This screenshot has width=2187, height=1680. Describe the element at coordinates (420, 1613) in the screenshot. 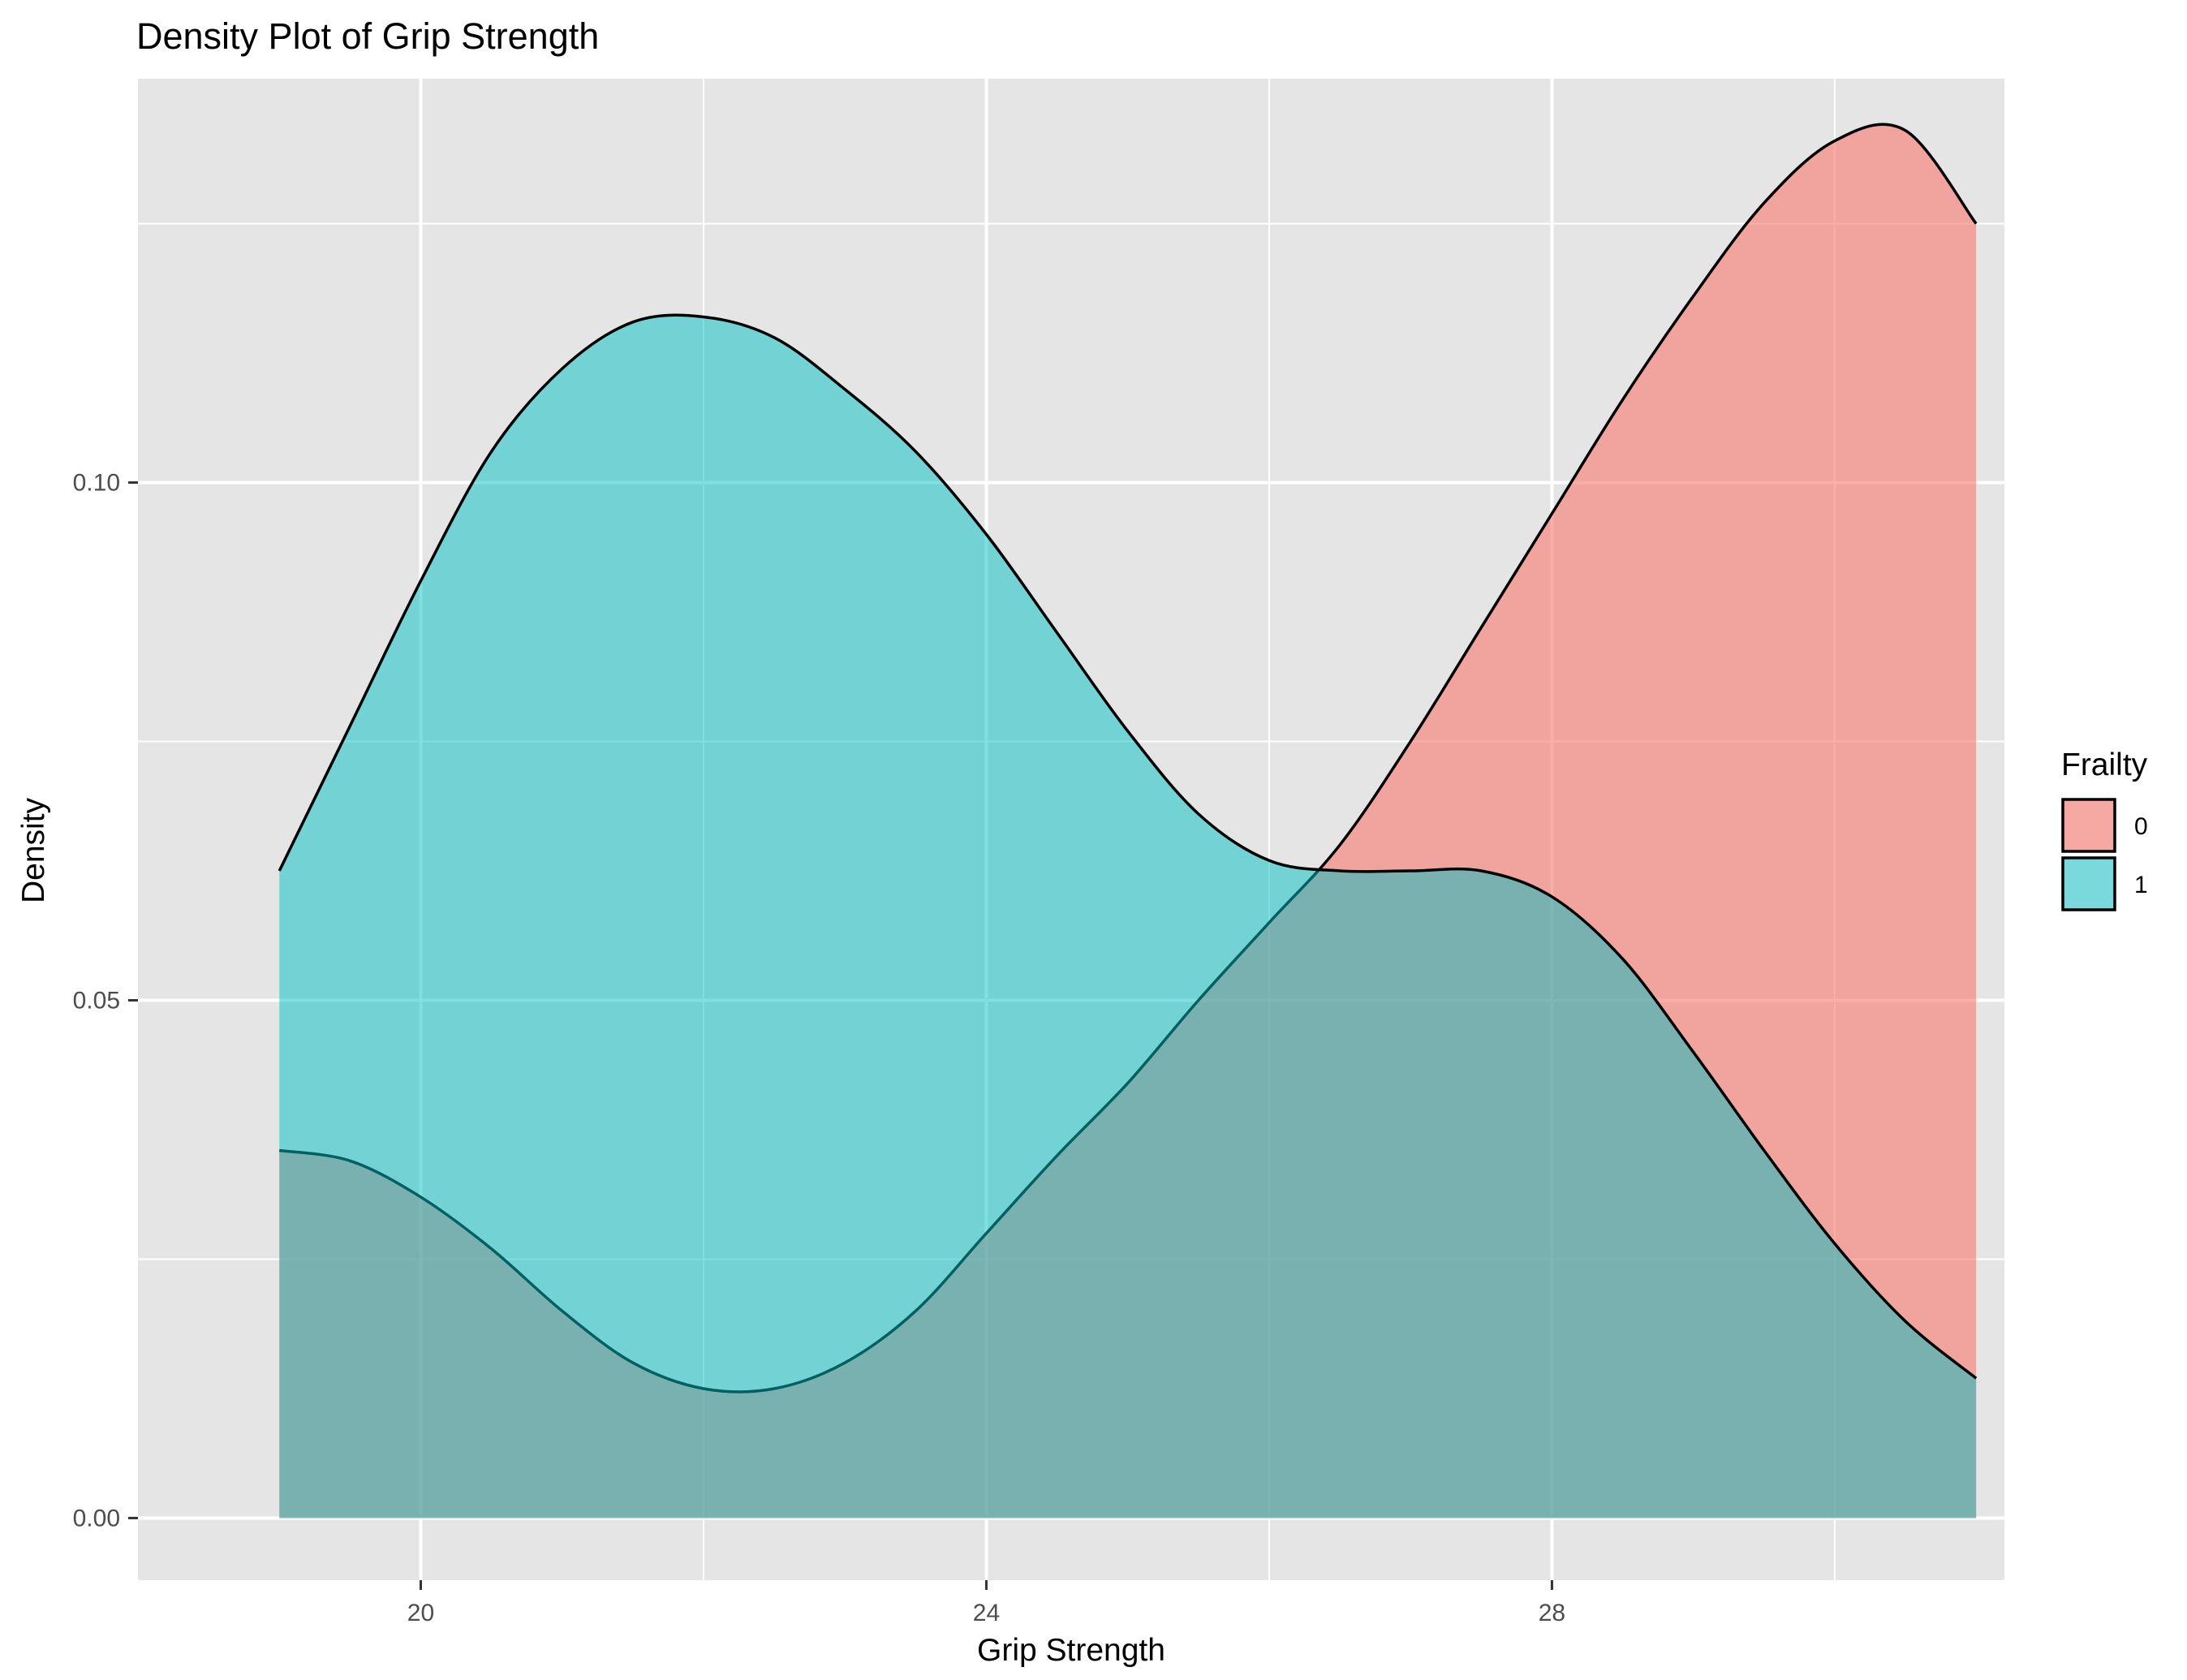

I see `x-tick-label: 20` at that location.